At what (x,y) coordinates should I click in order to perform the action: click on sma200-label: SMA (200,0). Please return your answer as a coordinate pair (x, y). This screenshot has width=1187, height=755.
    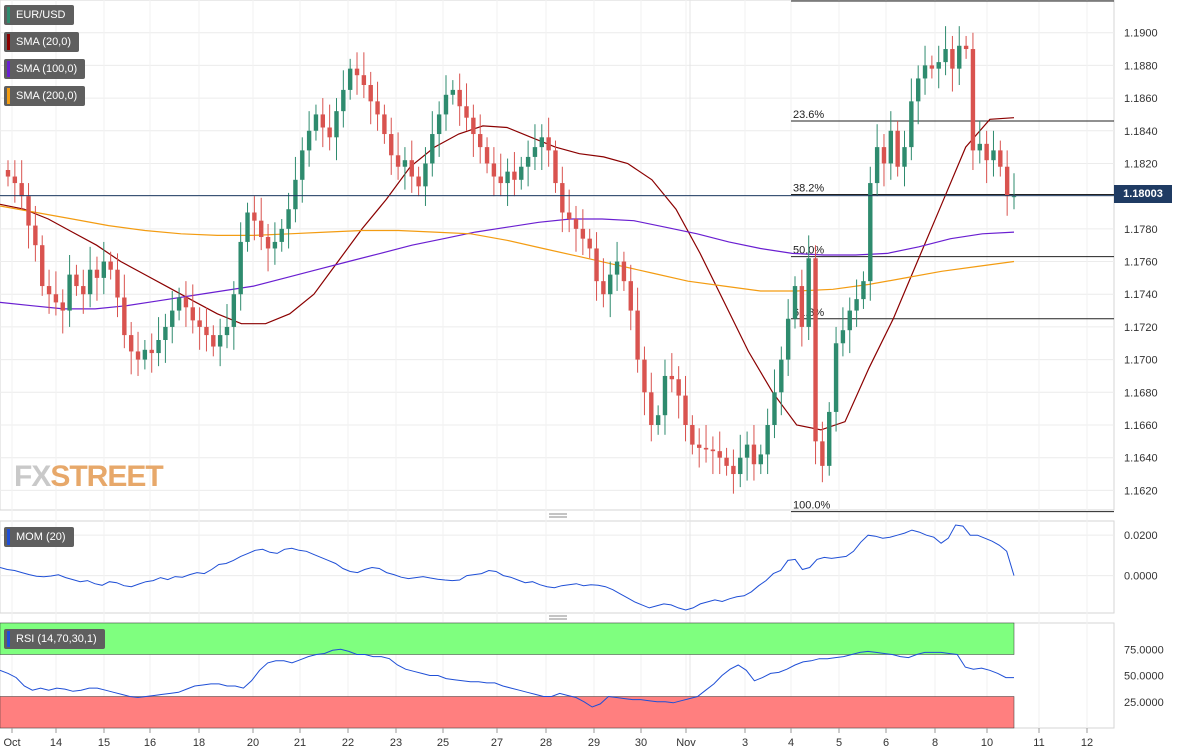
    Looking at the image, I should click on (47, 96).